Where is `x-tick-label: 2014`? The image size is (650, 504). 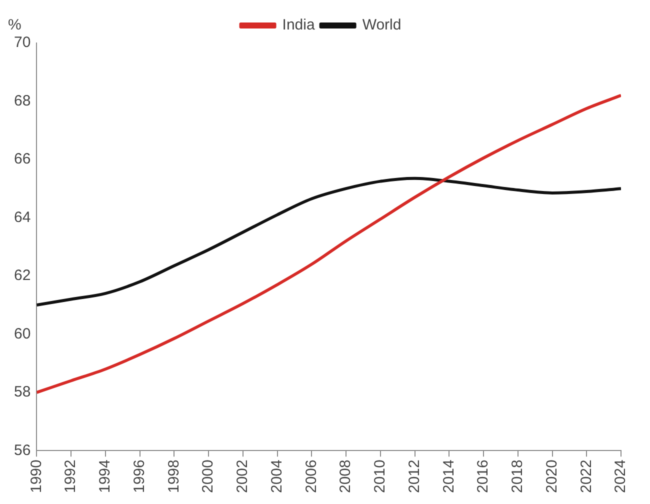 x-tick-label: 2014 is located at coordinates (449, 477).